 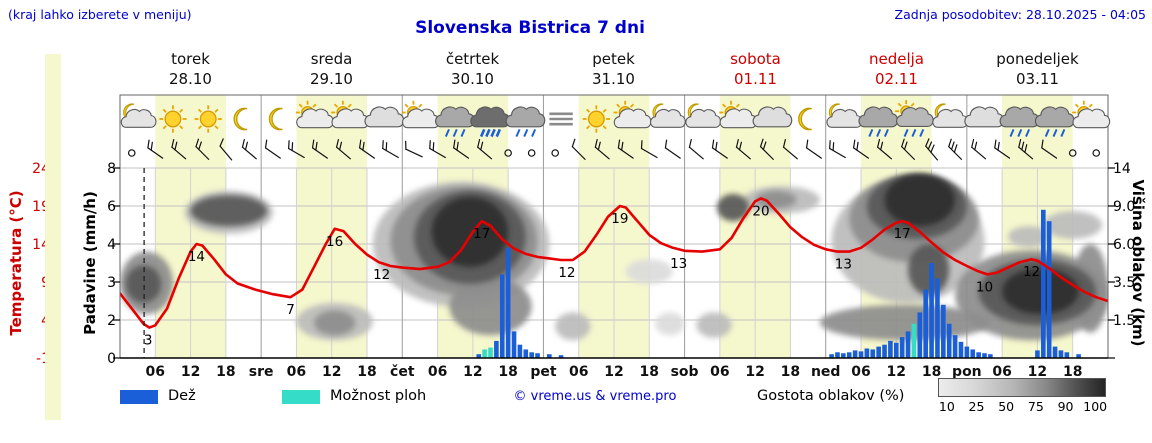 What do you see at coordinates (1138, 263) in the screenshot?
I see `cloud-axis-label: Višina oblakov (km)` at bounding box center [1138, 263].